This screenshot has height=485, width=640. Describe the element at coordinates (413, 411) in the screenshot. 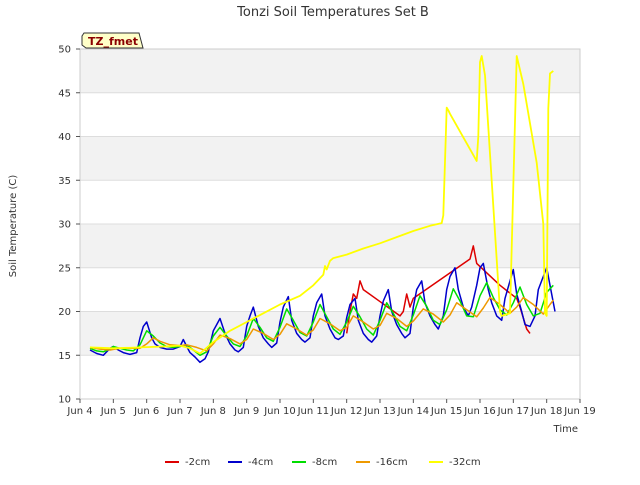

I see `x-tick-label: Jun 14` at that location.